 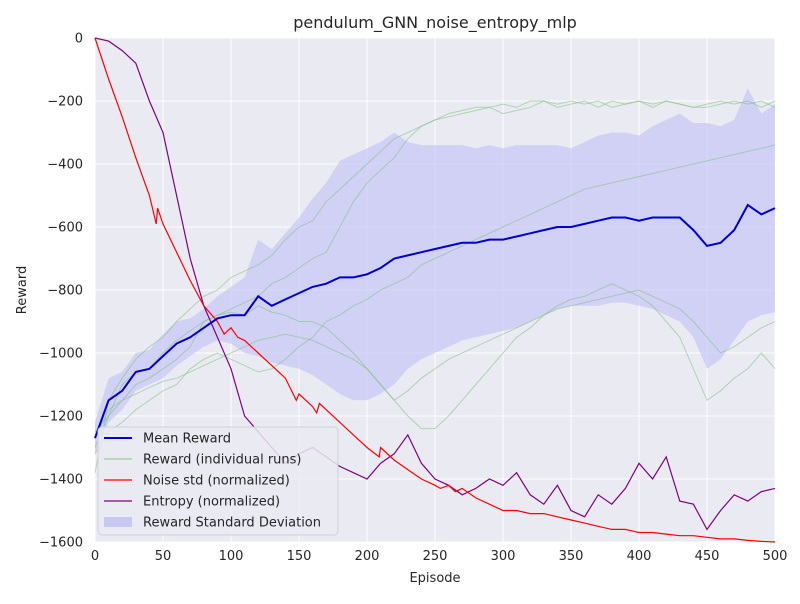 What do you see at coordinates (22, 290) in the screenshot?
I see `y-axis-label: Reward` at bounding box center [22, 290].